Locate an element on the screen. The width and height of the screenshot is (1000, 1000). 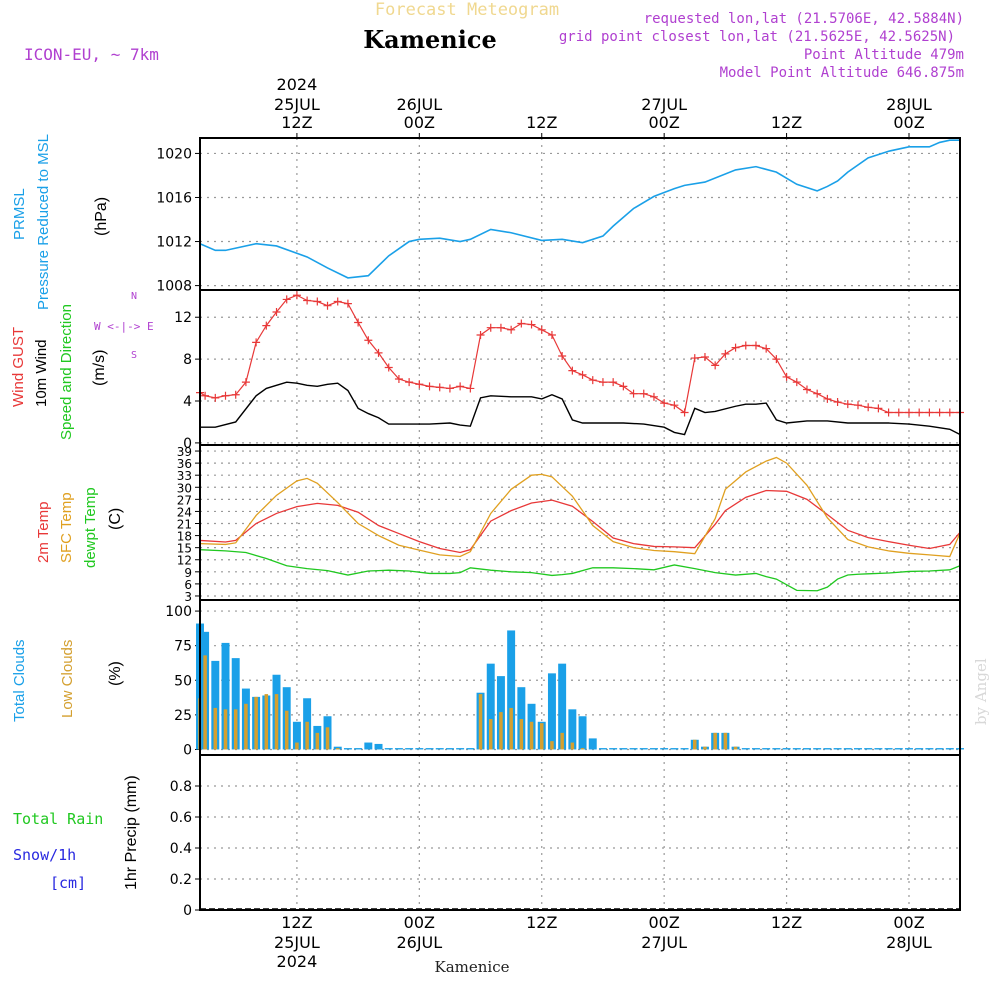
top-time-label: 2024 is located at coordinates (297, 84).